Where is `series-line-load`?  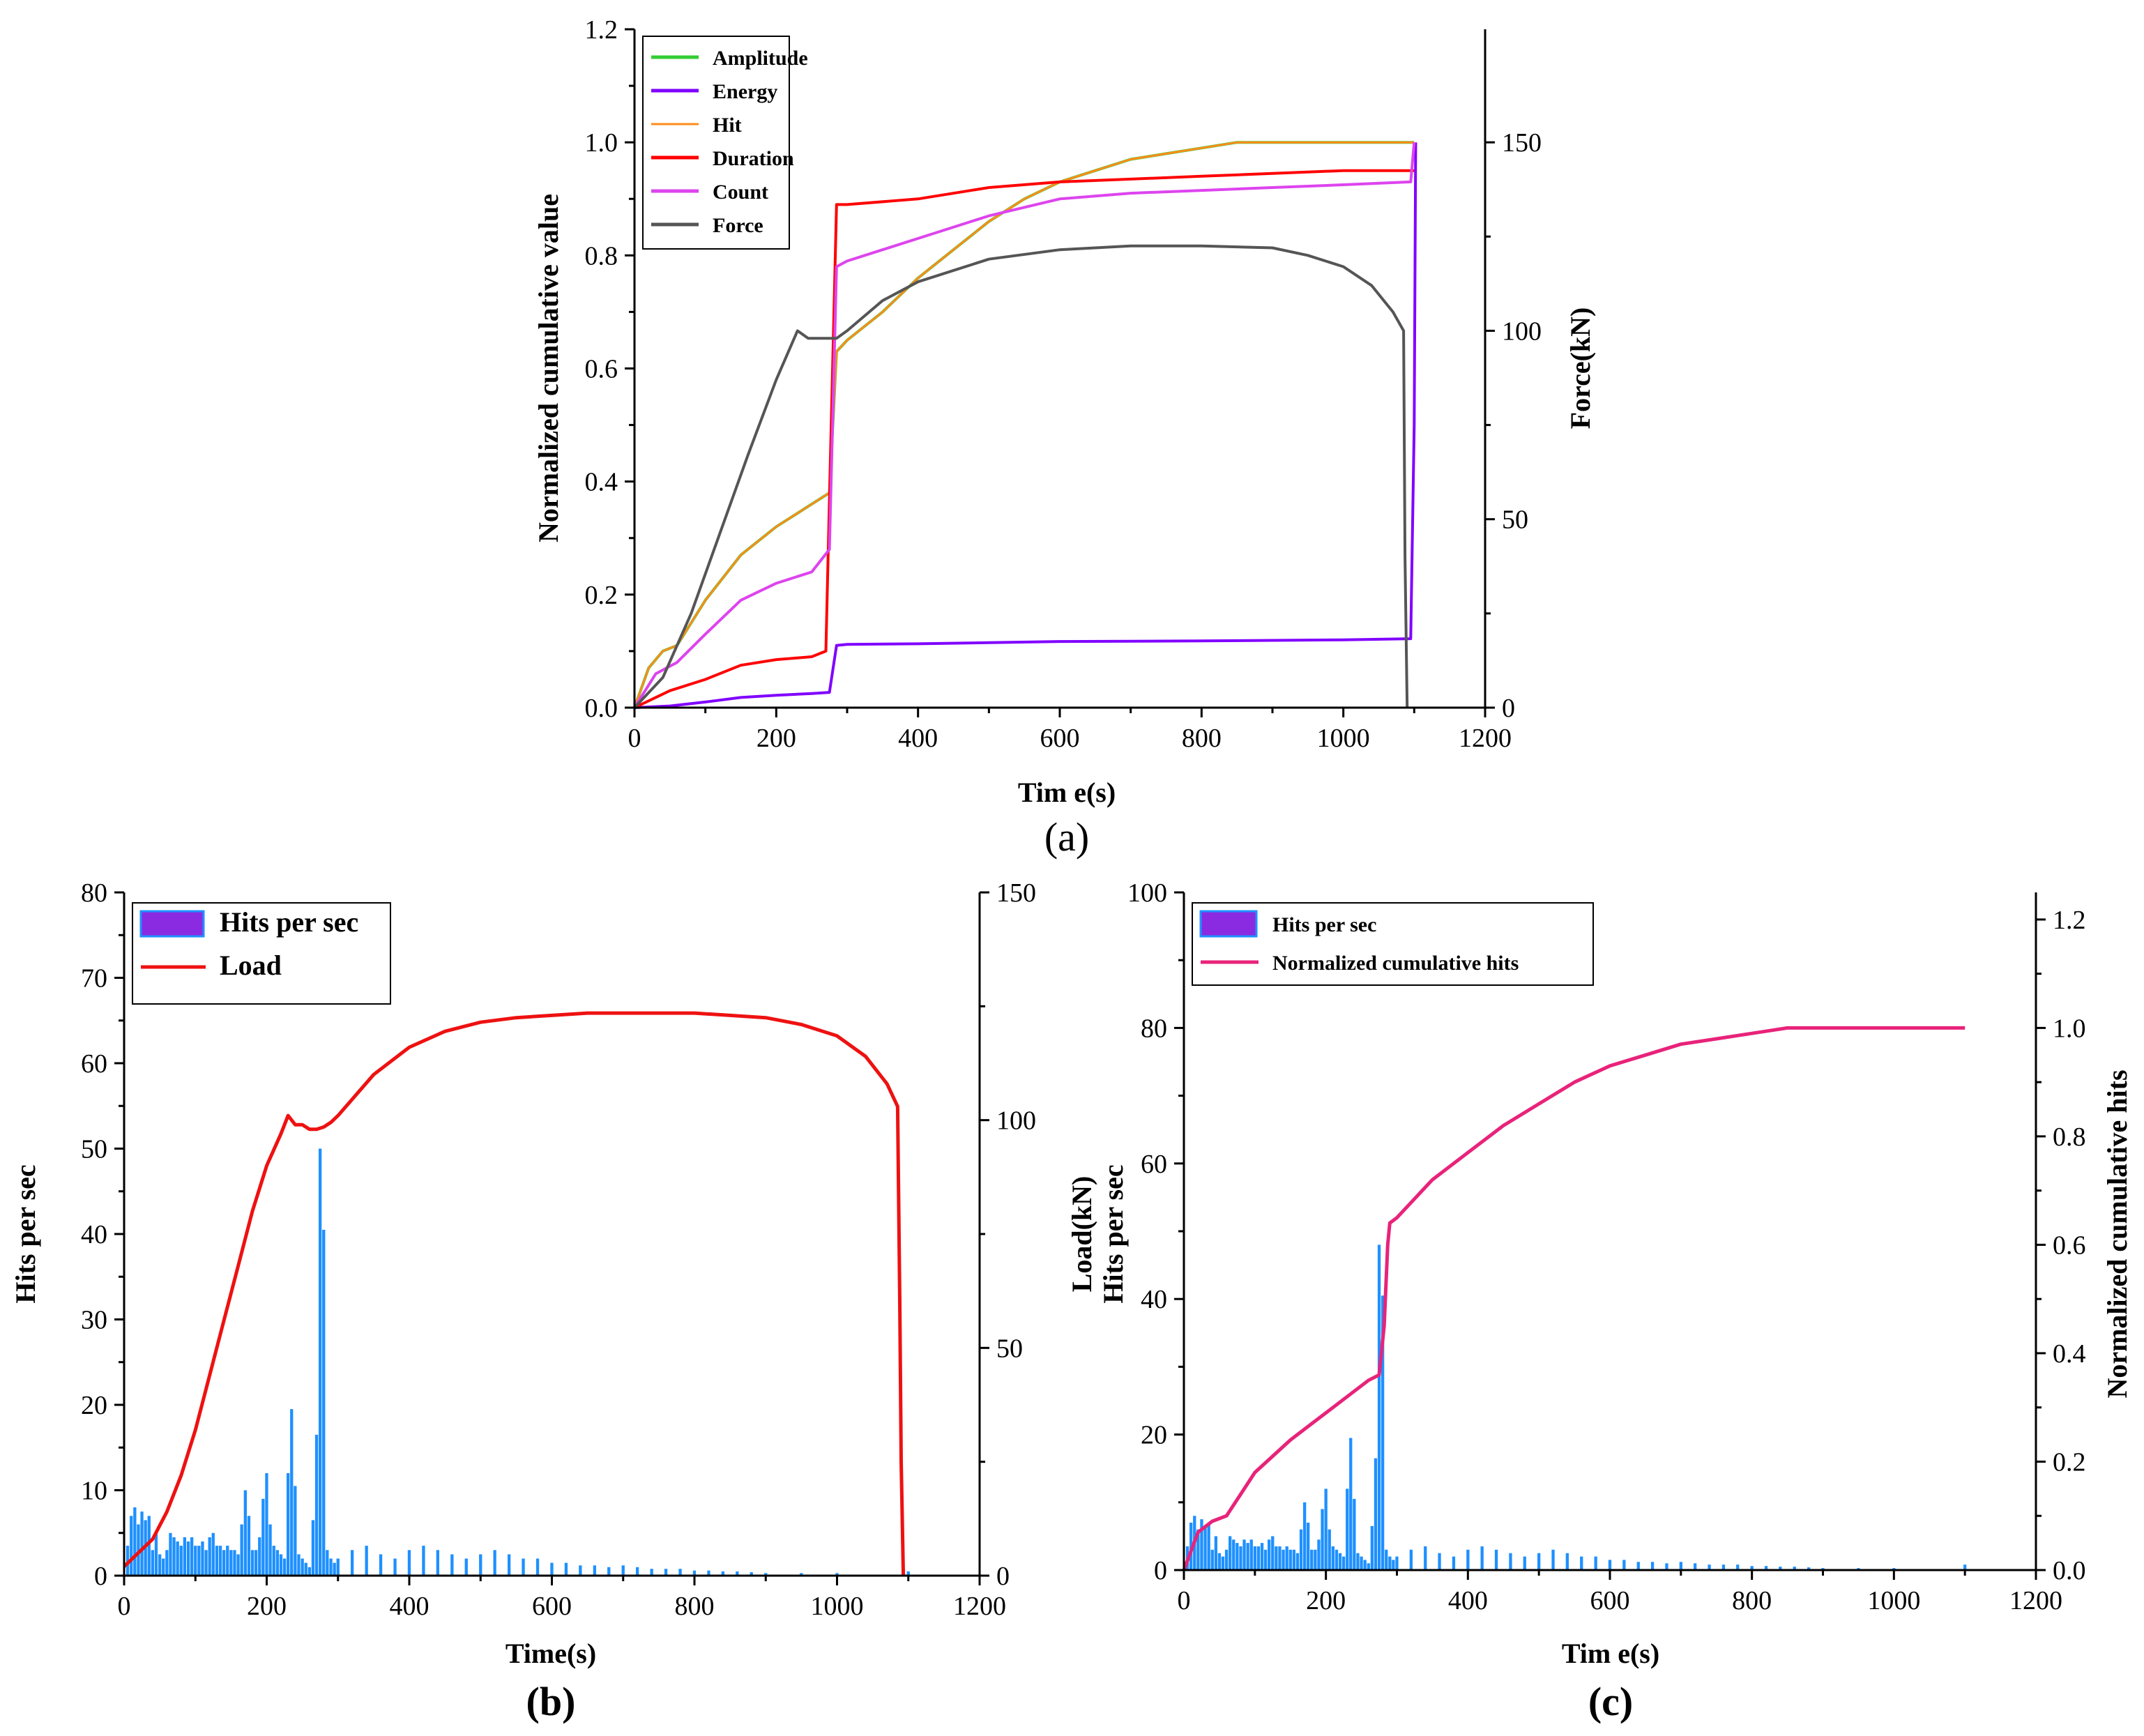 series-line-load is located at coordinates (514, 1294).